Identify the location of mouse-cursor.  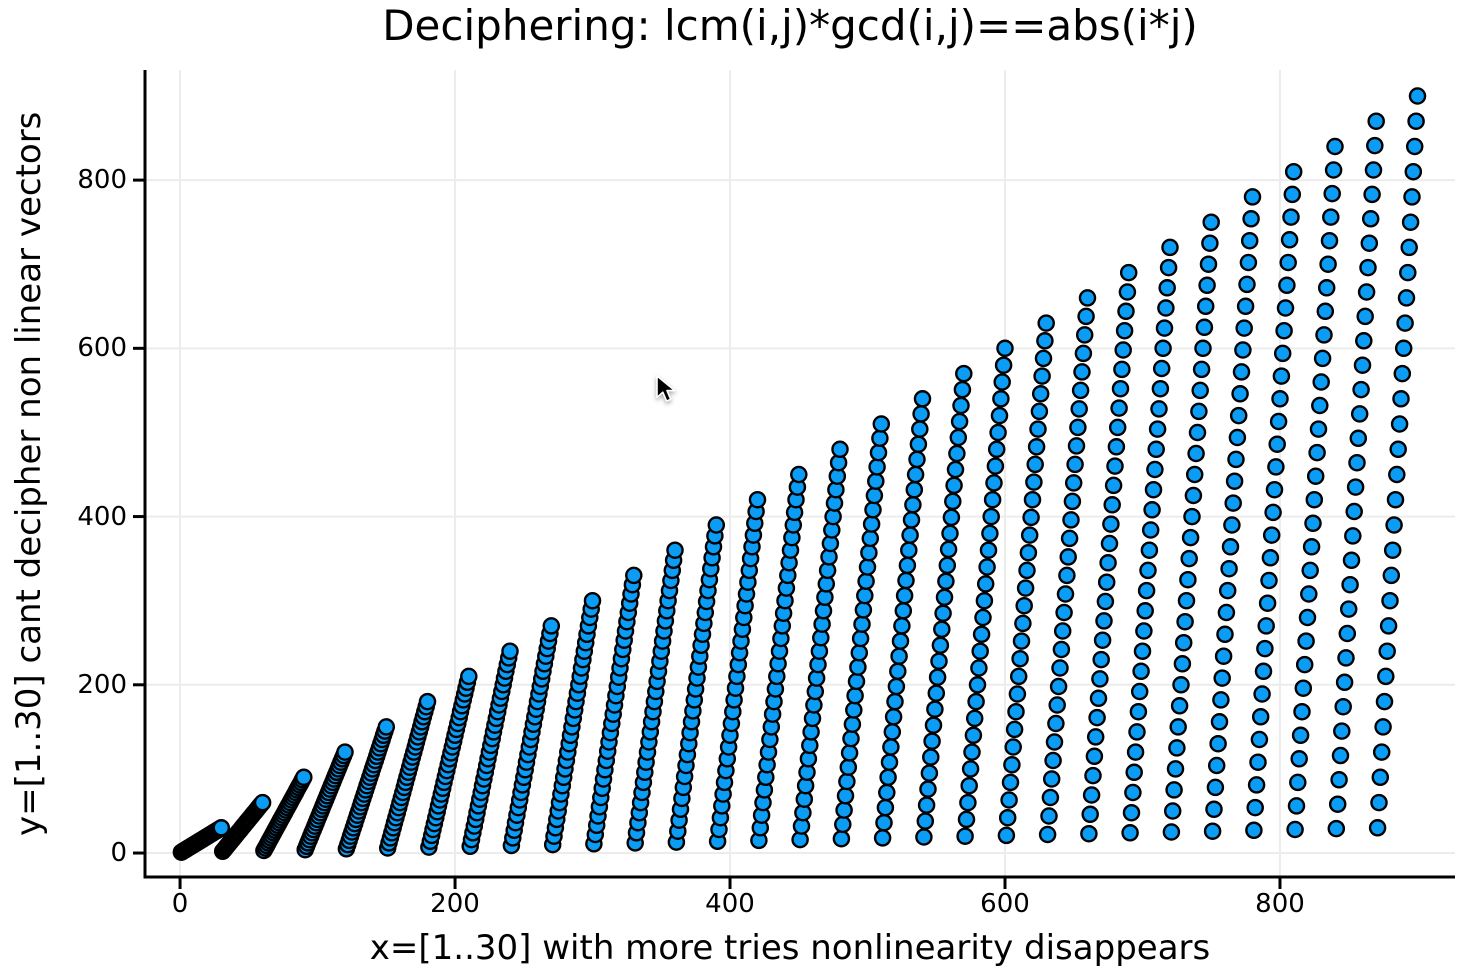
(666, 388).